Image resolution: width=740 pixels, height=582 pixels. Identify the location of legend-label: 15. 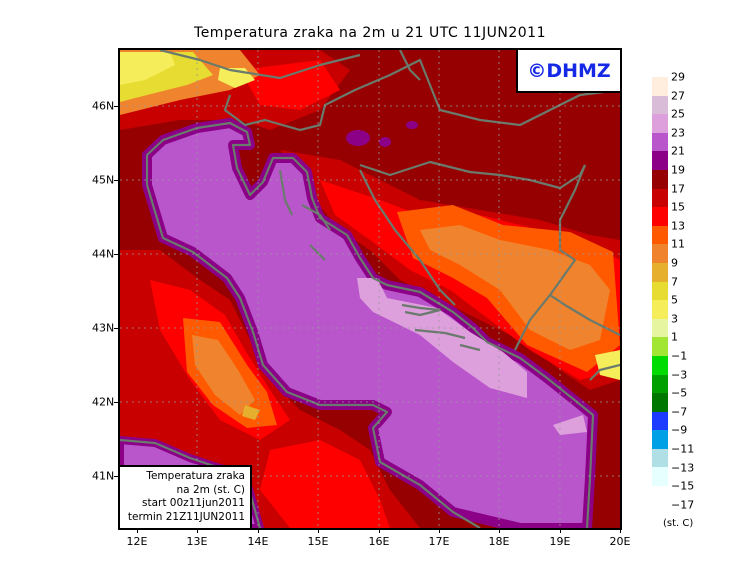
(678, 207).